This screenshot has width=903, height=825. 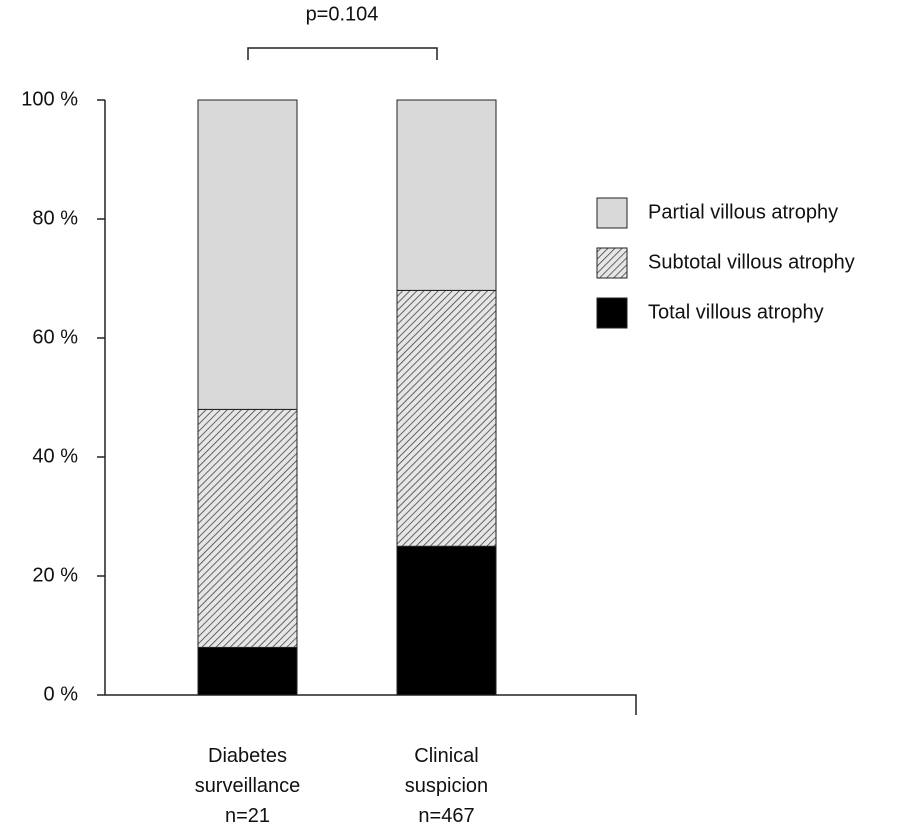 I want to click on legend-label: Total villous atrophy, so click(x=736, y=312).